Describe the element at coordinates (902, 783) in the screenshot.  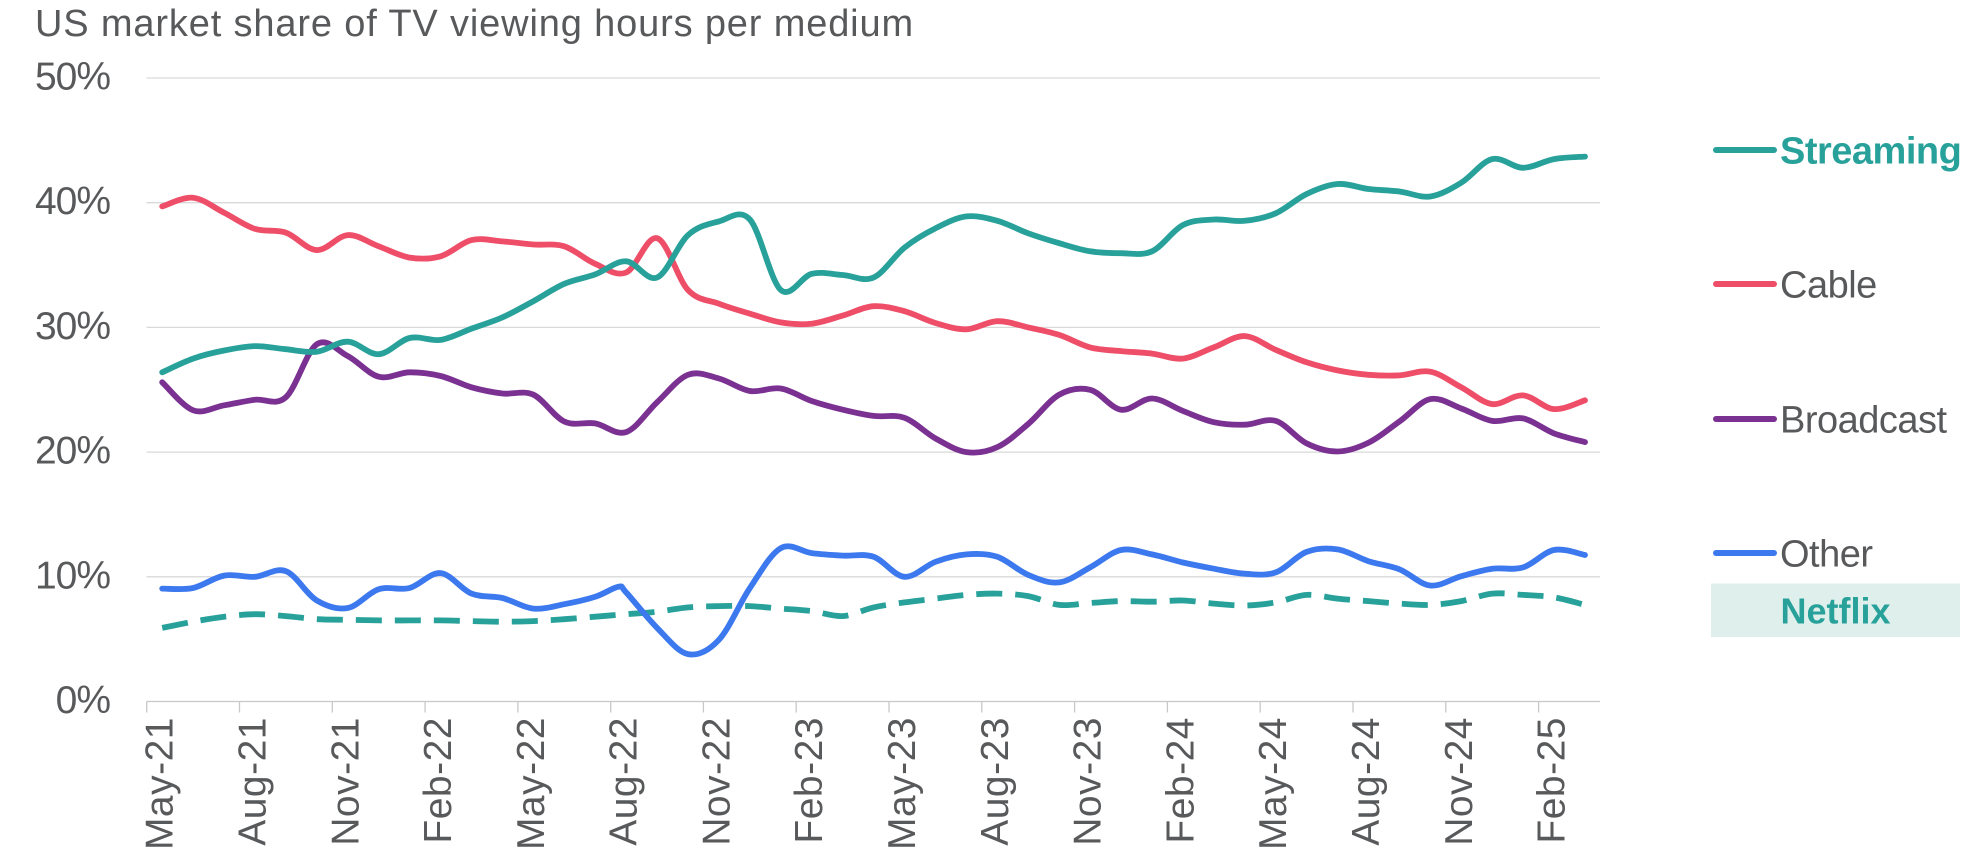
I see `svg-text: May-23` at that location.